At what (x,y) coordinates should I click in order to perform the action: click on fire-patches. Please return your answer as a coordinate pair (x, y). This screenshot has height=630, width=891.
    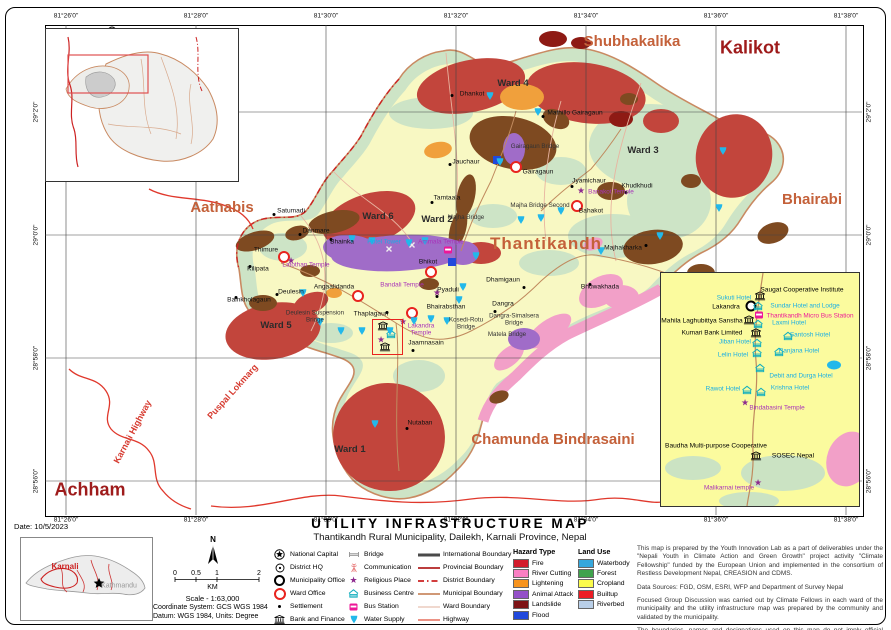
    Looking at the image, I should click on (586, 79).